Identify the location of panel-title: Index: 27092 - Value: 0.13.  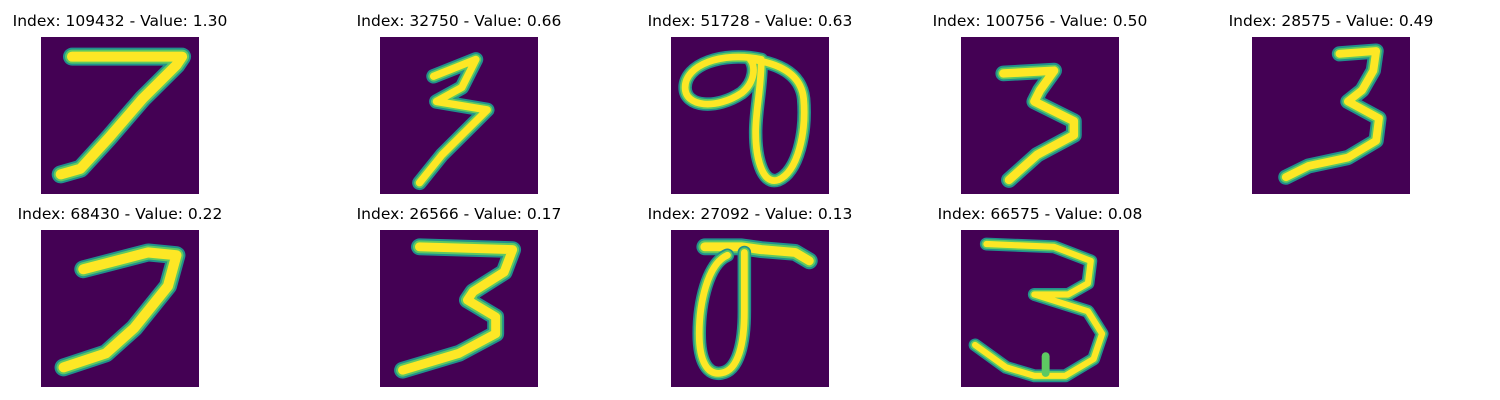
(750, 214).